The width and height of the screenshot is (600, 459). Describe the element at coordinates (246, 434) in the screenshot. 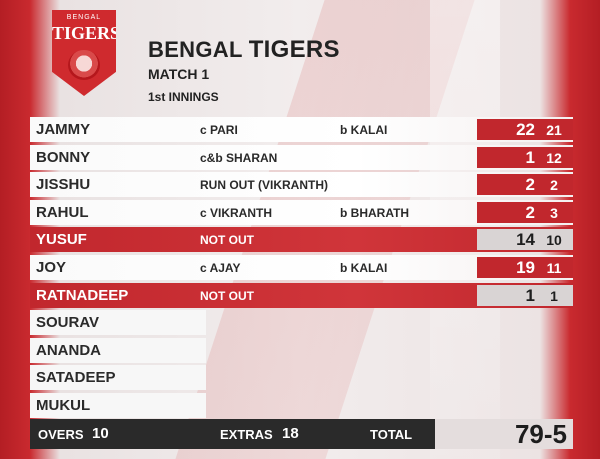

I see `extras-label: EXTRAS` at that location.